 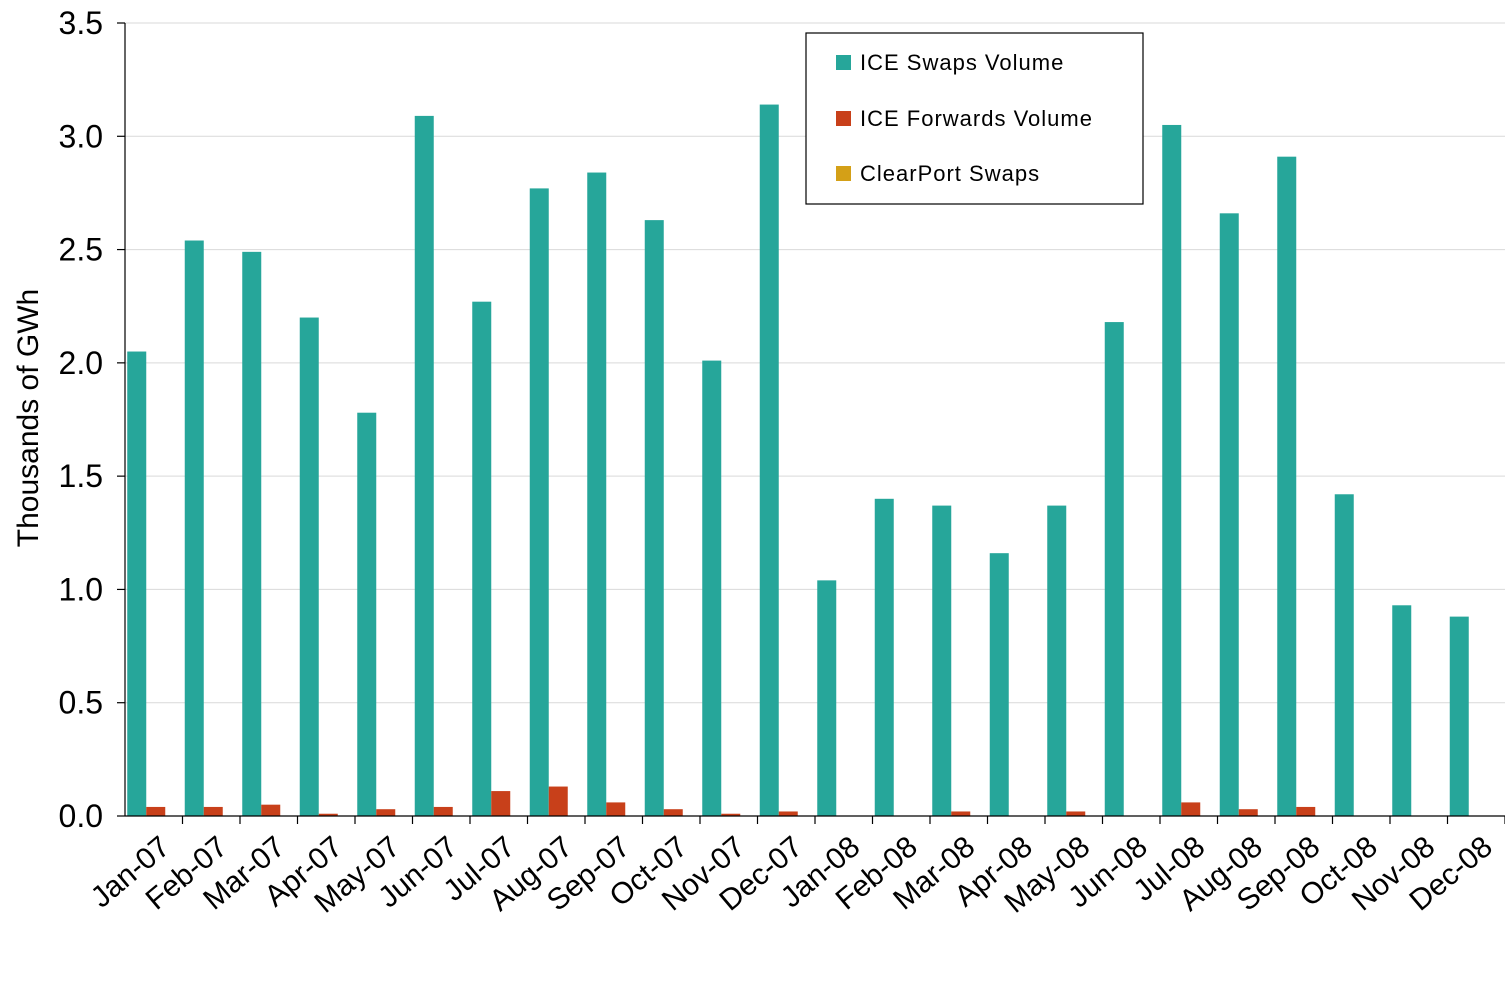 What do you see at coordinates (962, 62) in the screenshot?
I see `legend-label-ice-swaps: ICE Swaps Volume` at bounding box center [962, 62].